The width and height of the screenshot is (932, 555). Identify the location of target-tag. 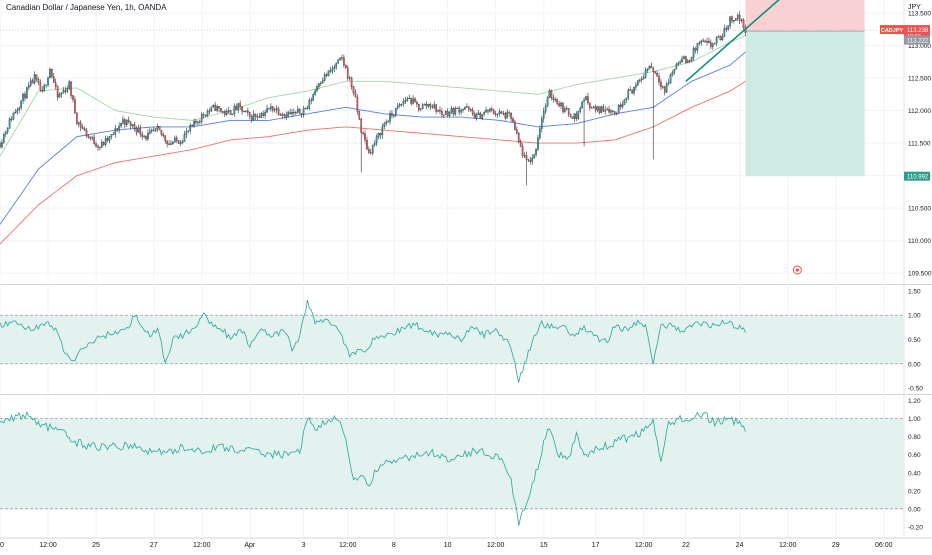
(917, 176).